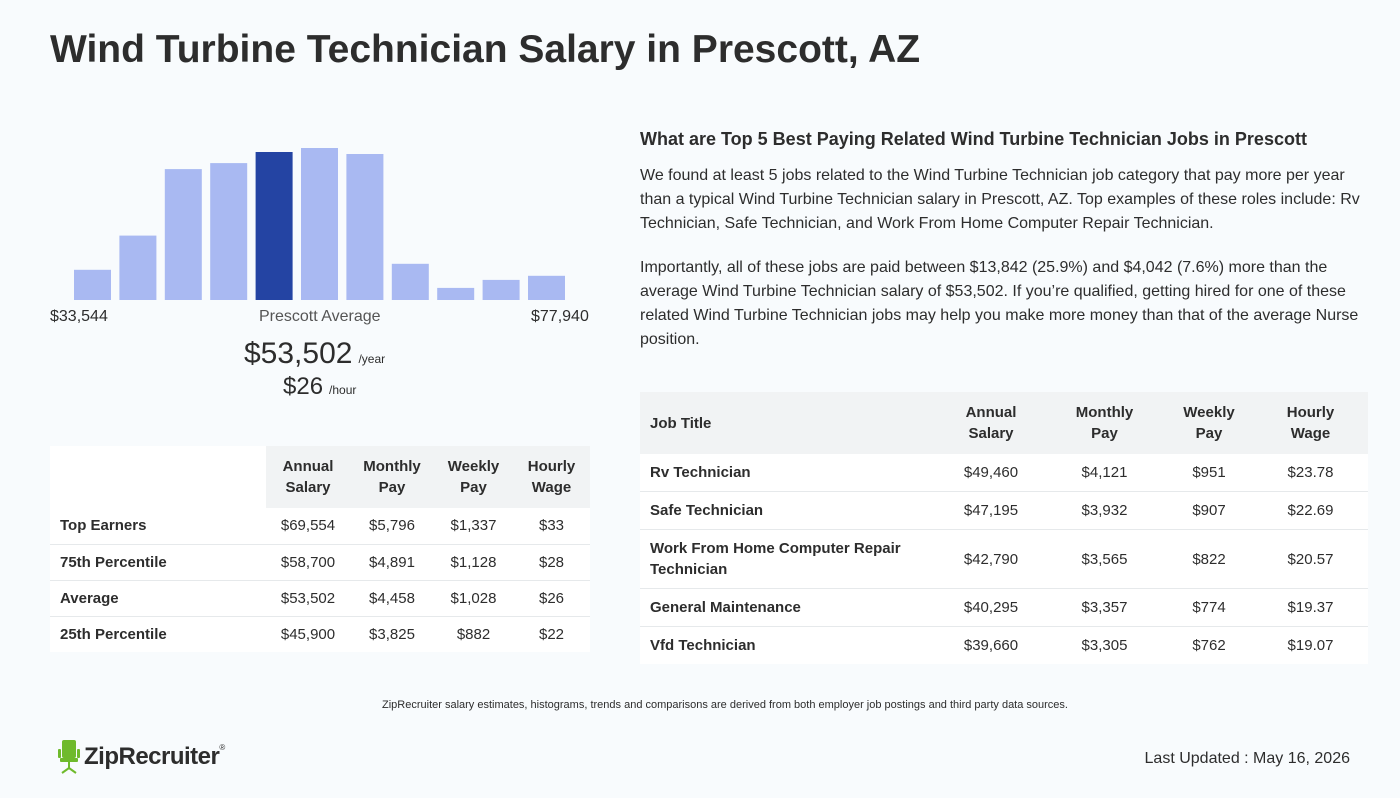  I want to click on cell-monthly: $3,305, so click(1104, 645).